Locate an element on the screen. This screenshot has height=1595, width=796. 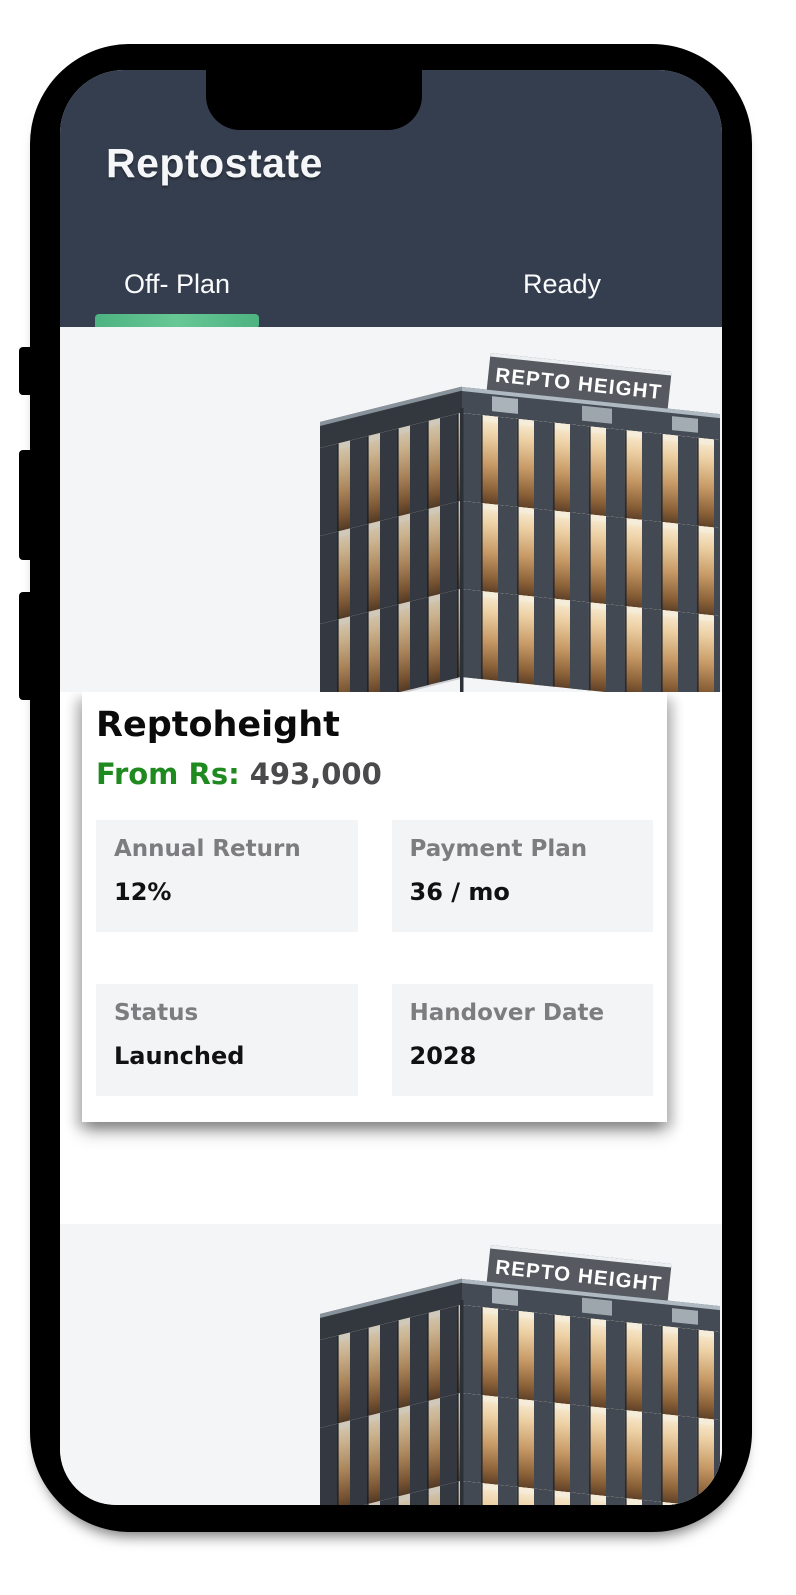
stat-label: Annual Return is located at coordinates (207, 849).